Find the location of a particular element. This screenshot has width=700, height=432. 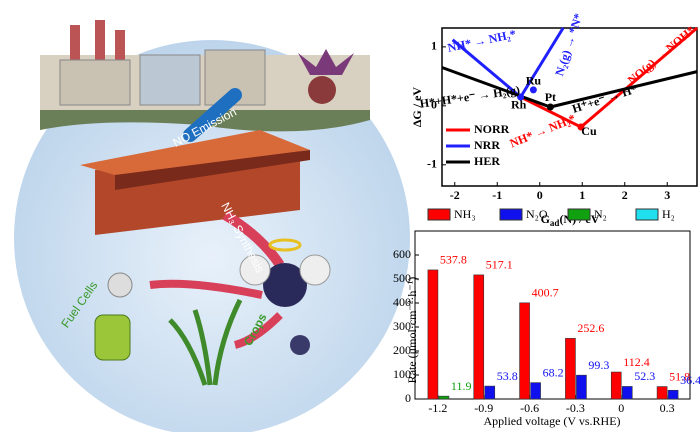

y-tick-label: 500 is located at coordinates (402, 278).